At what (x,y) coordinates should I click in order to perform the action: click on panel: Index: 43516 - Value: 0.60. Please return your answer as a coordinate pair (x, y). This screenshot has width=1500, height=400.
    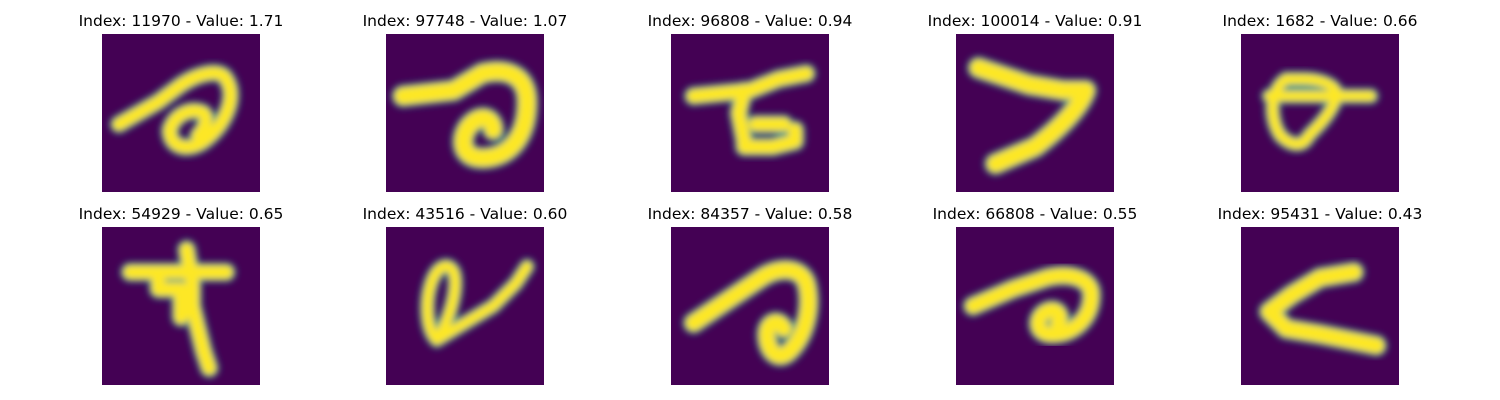
    Looking at the image, I should click on (465, 297).